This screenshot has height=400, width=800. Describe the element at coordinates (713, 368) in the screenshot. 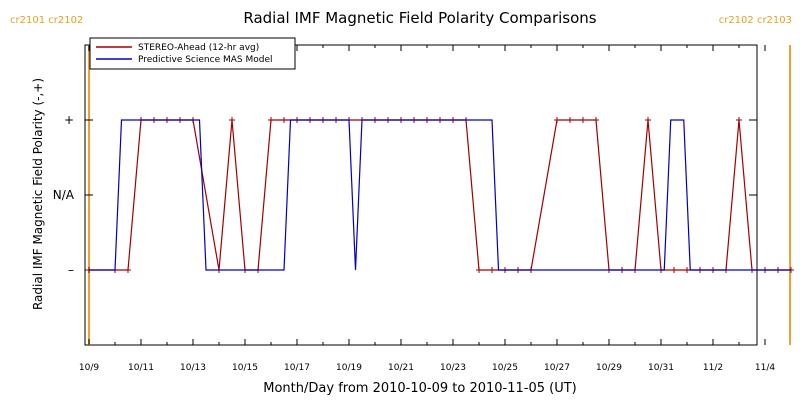

I see `x-tick-label: 11/2` at that location.